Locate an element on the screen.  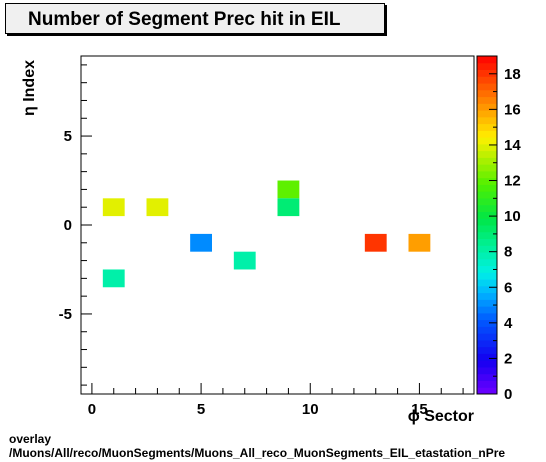
x-axis-ticks: 0 5 10 15 is located at coordinates (276, 400).